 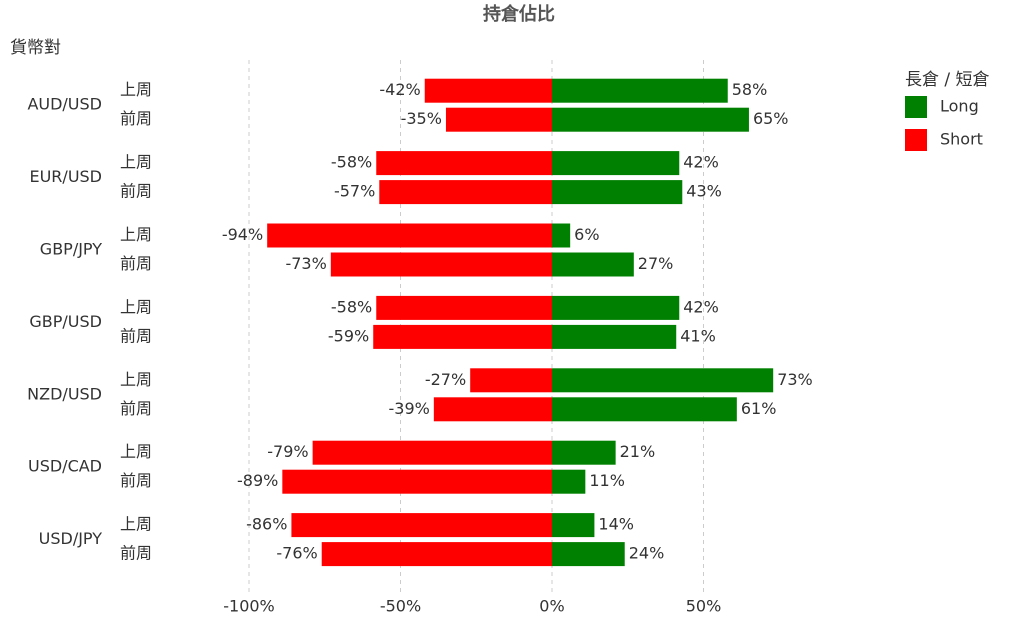 I want to click on value-label: 58%, so click(x=750, y=89).